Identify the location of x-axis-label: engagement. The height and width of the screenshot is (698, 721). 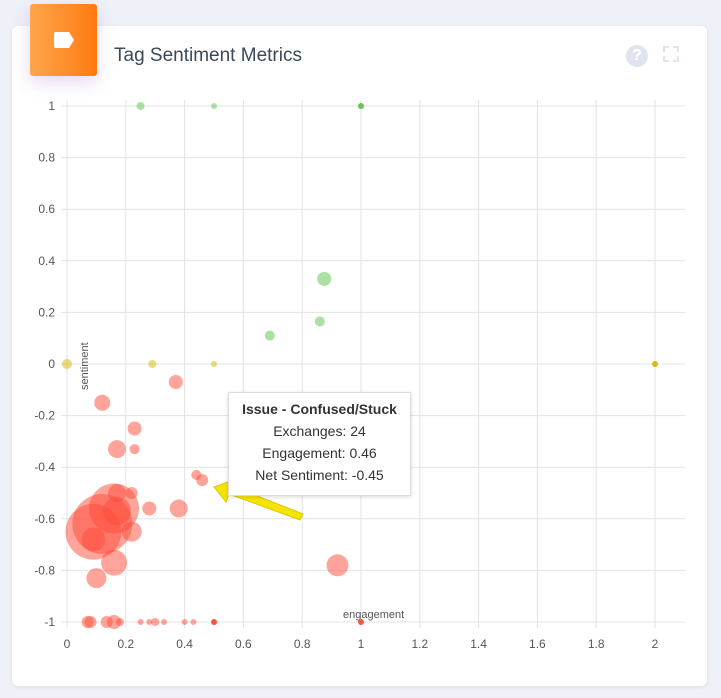
(373, 615).